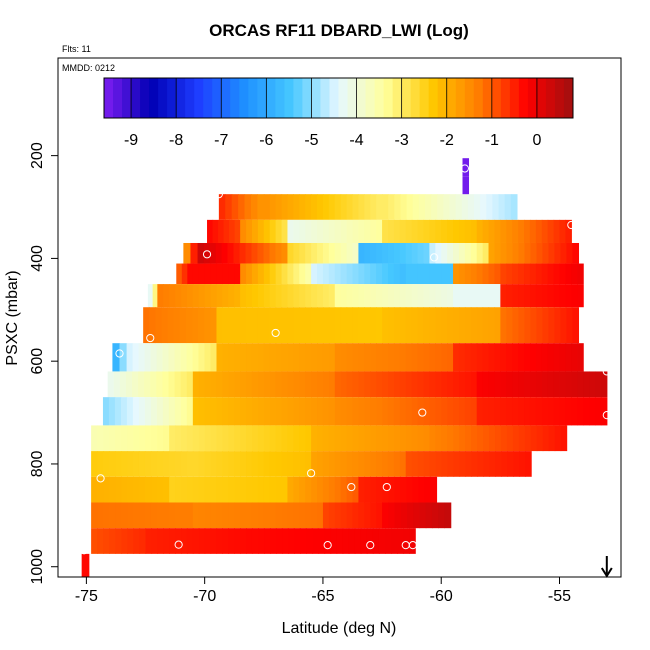 The width and height of the screenshot is (650, 650). I want to click on colorbar-tick-label: -1, so click(492, 140).